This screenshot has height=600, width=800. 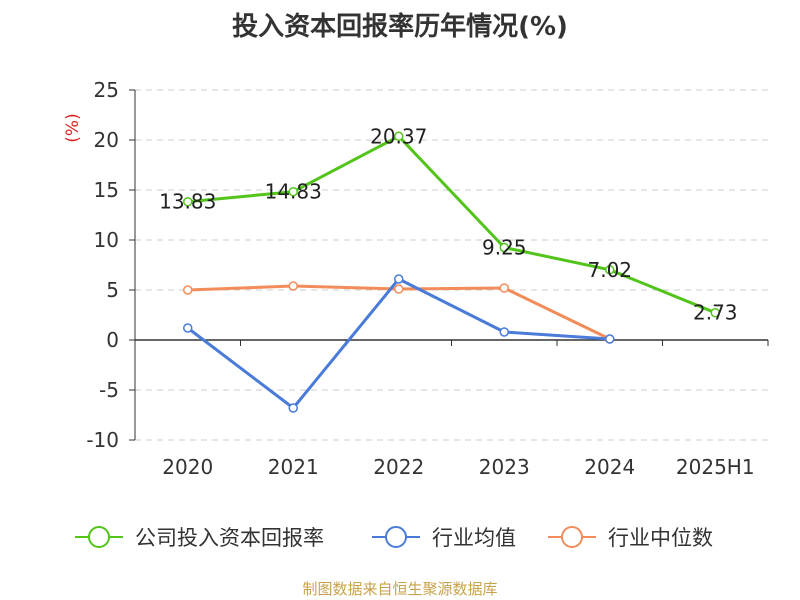 I want to click on data-label: 7.02, so click(x=609, y=270).